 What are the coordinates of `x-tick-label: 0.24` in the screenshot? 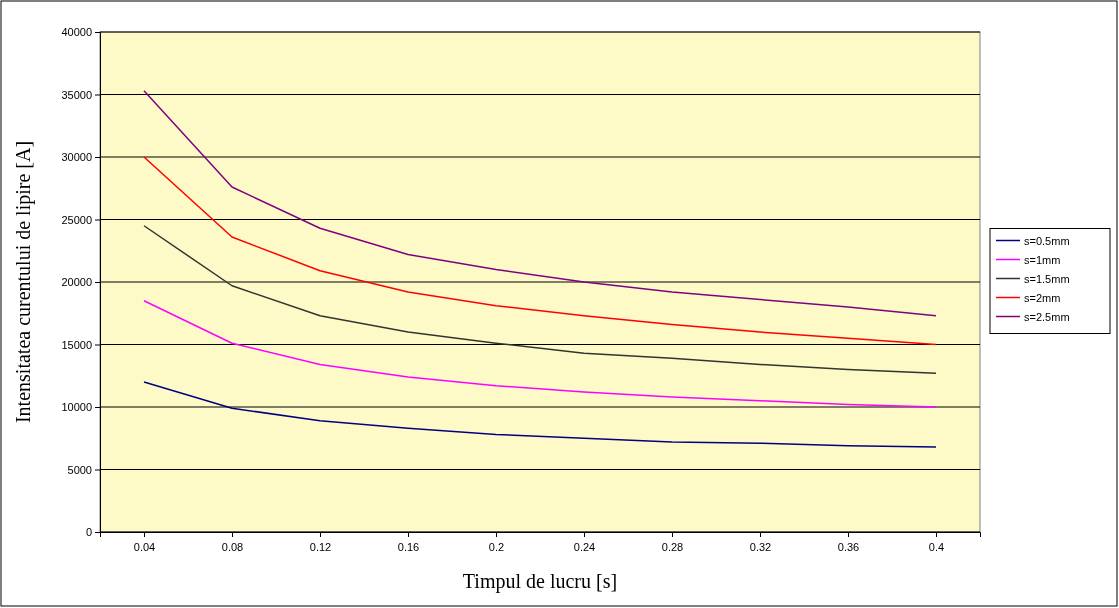 It's located at (584, 547).